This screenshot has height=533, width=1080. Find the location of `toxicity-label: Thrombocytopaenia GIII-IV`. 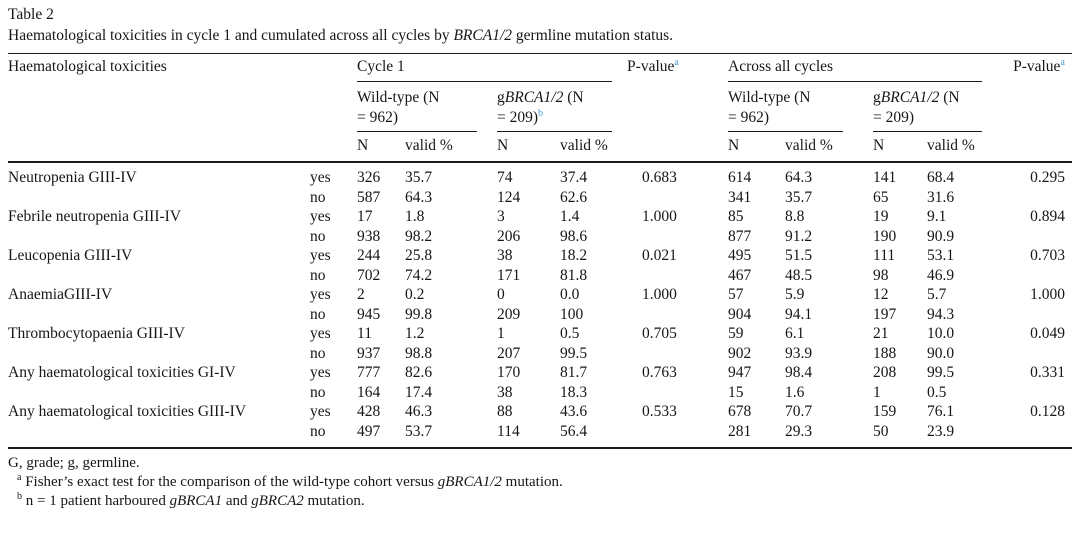

toxicity-label: Thrombocytopaenia GIII-IV is located at coordinates (96, 333).